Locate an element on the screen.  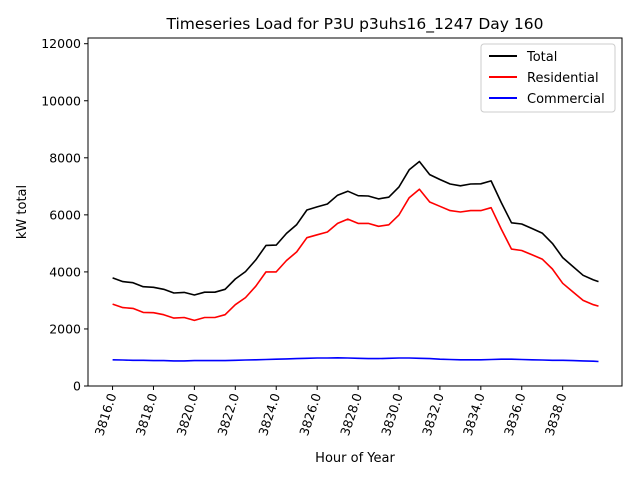
legend: Total Residential Commercial is located at coordinates (548, 78).